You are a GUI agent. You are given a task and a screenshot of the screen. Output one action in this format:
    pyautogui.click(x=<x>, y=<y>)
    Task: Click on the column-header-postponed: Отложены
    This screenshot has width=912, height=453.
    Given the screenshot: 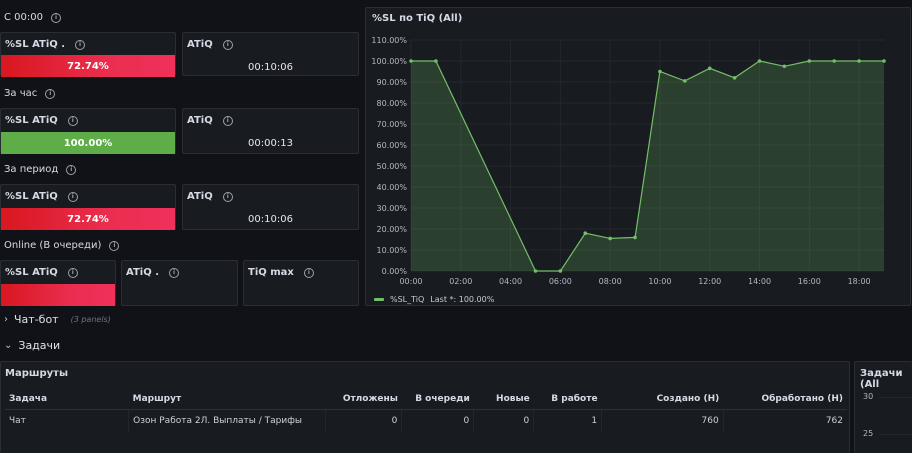 What is the action you would take?
    pyautogui.click(x=363, y=399)
    